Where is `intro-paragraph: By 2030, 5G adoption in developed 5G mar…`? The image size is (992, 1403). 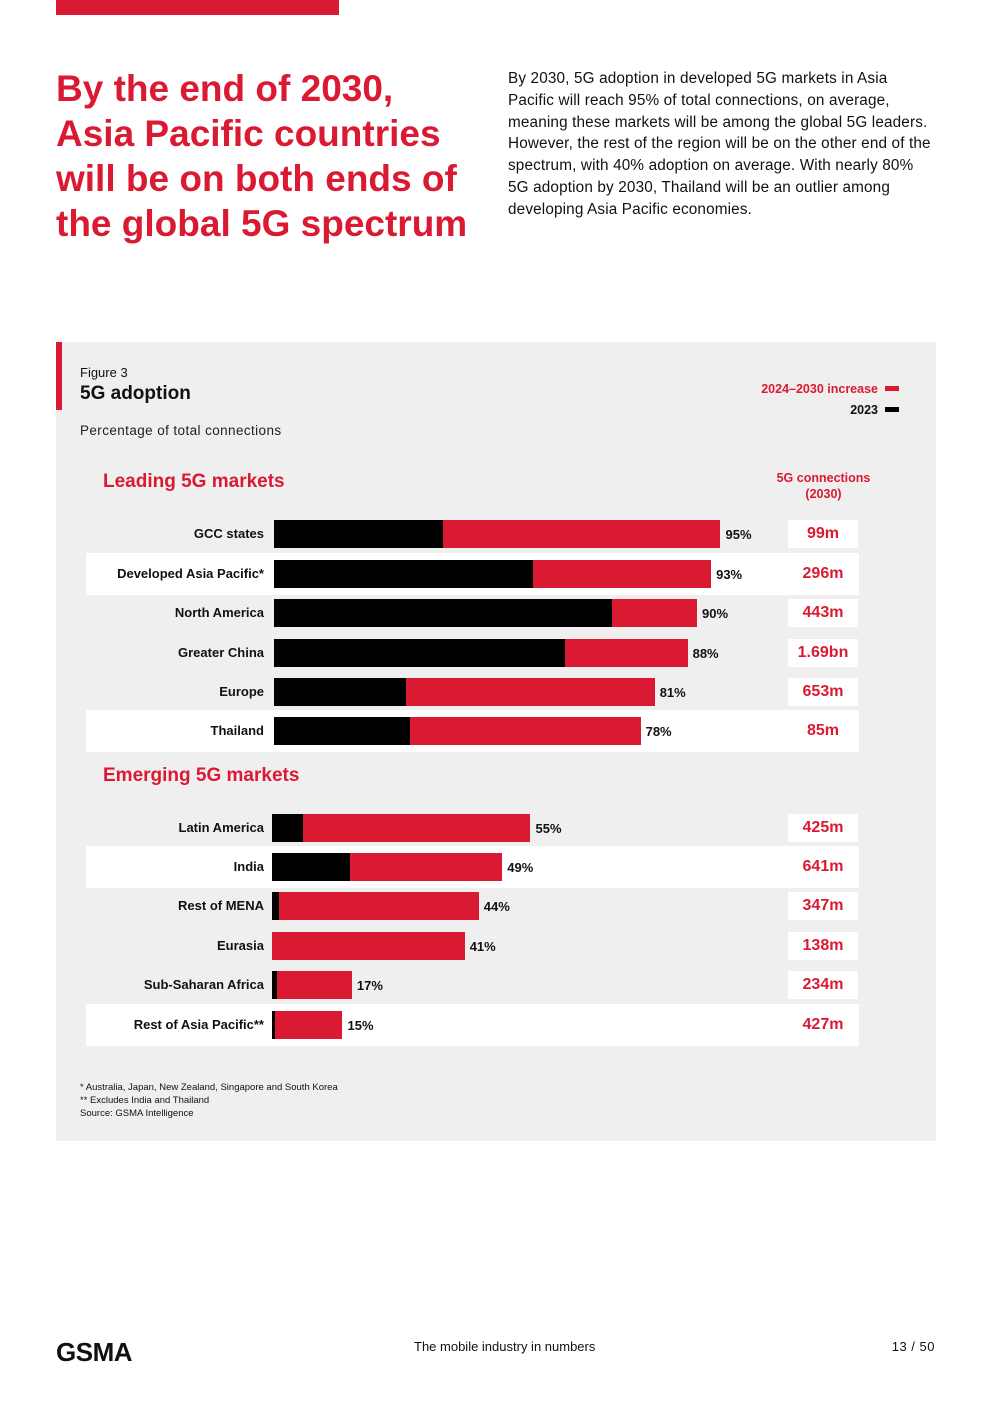 intro-paragraph: By 2030, 5G adoption in developed 5G mar… is located at coordinates (719, 144).